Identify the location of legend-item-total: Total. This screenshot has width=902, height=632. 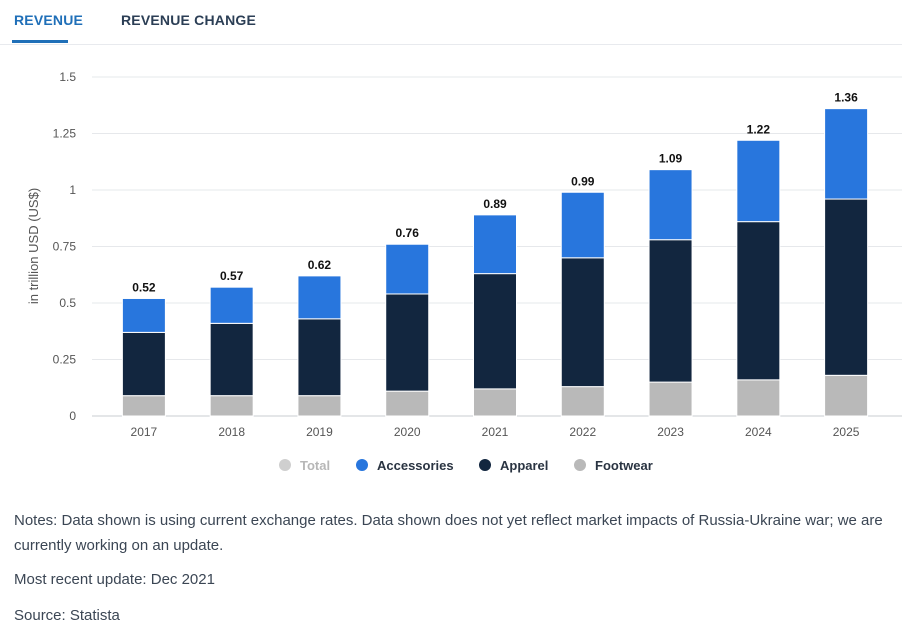
(304, 465).